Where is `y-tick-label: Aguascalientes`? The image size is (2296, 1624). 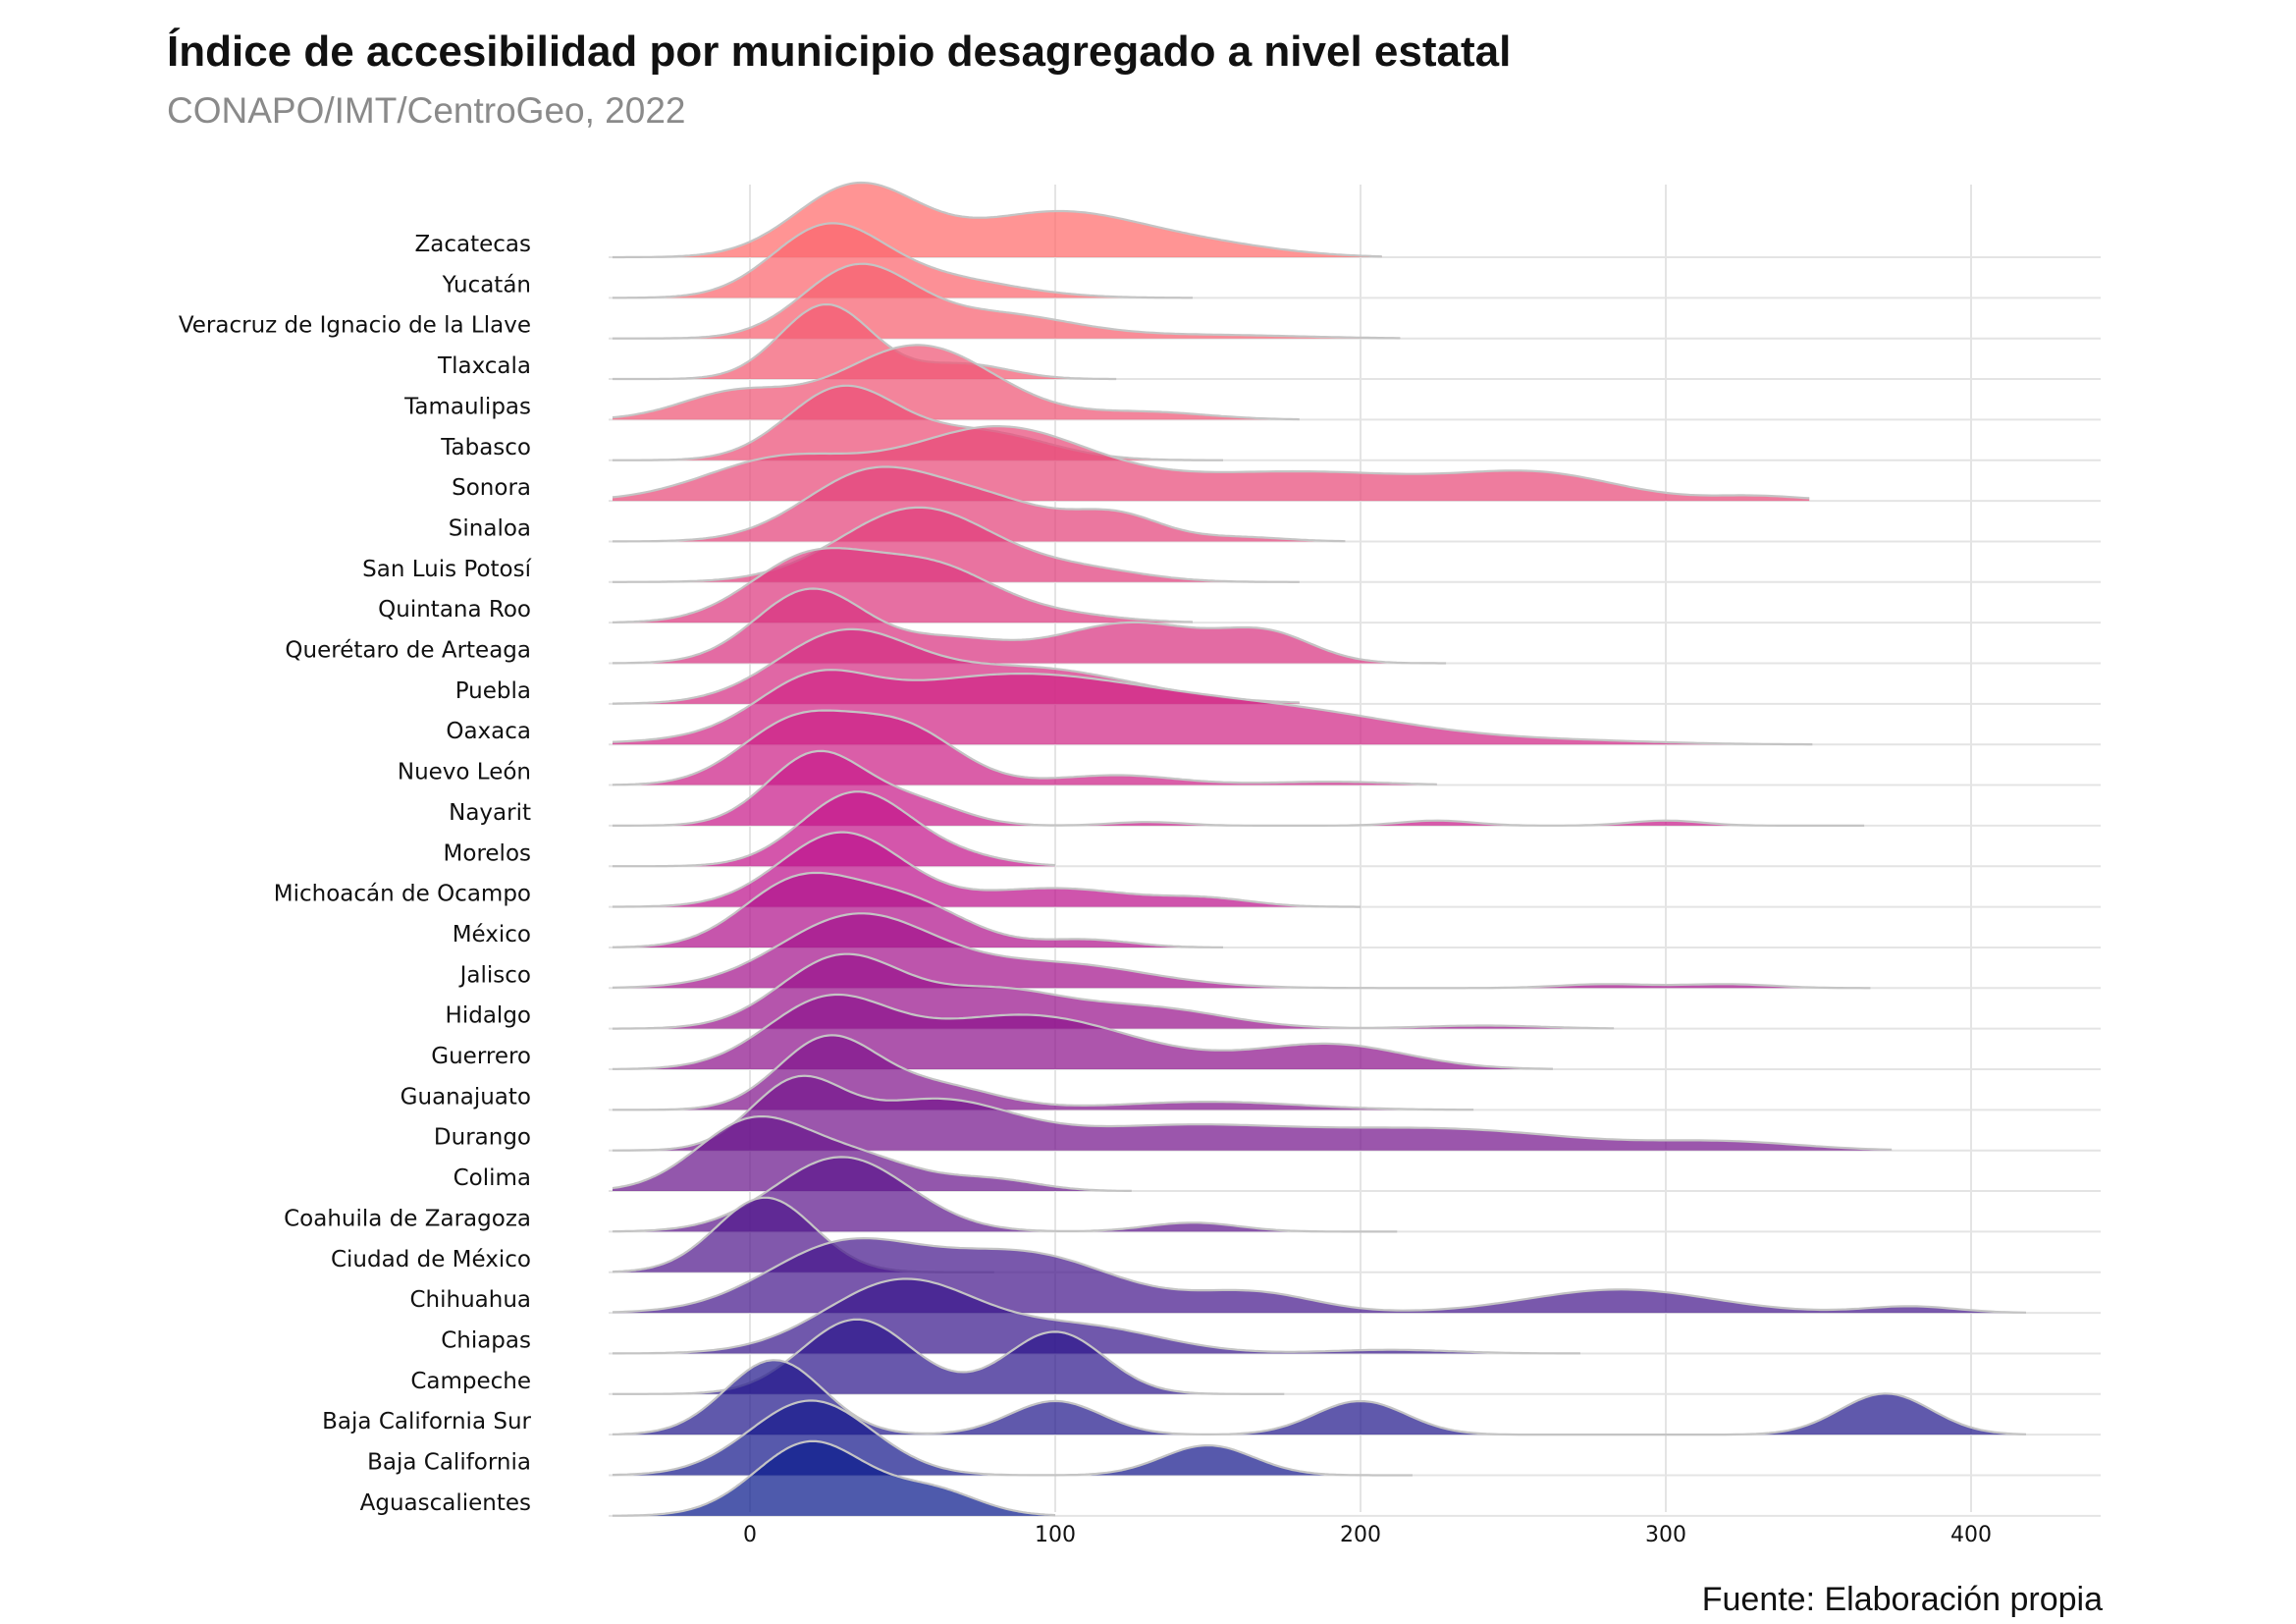
y-tick-label: Aguascalientes is located at coordinates (445, 1503).